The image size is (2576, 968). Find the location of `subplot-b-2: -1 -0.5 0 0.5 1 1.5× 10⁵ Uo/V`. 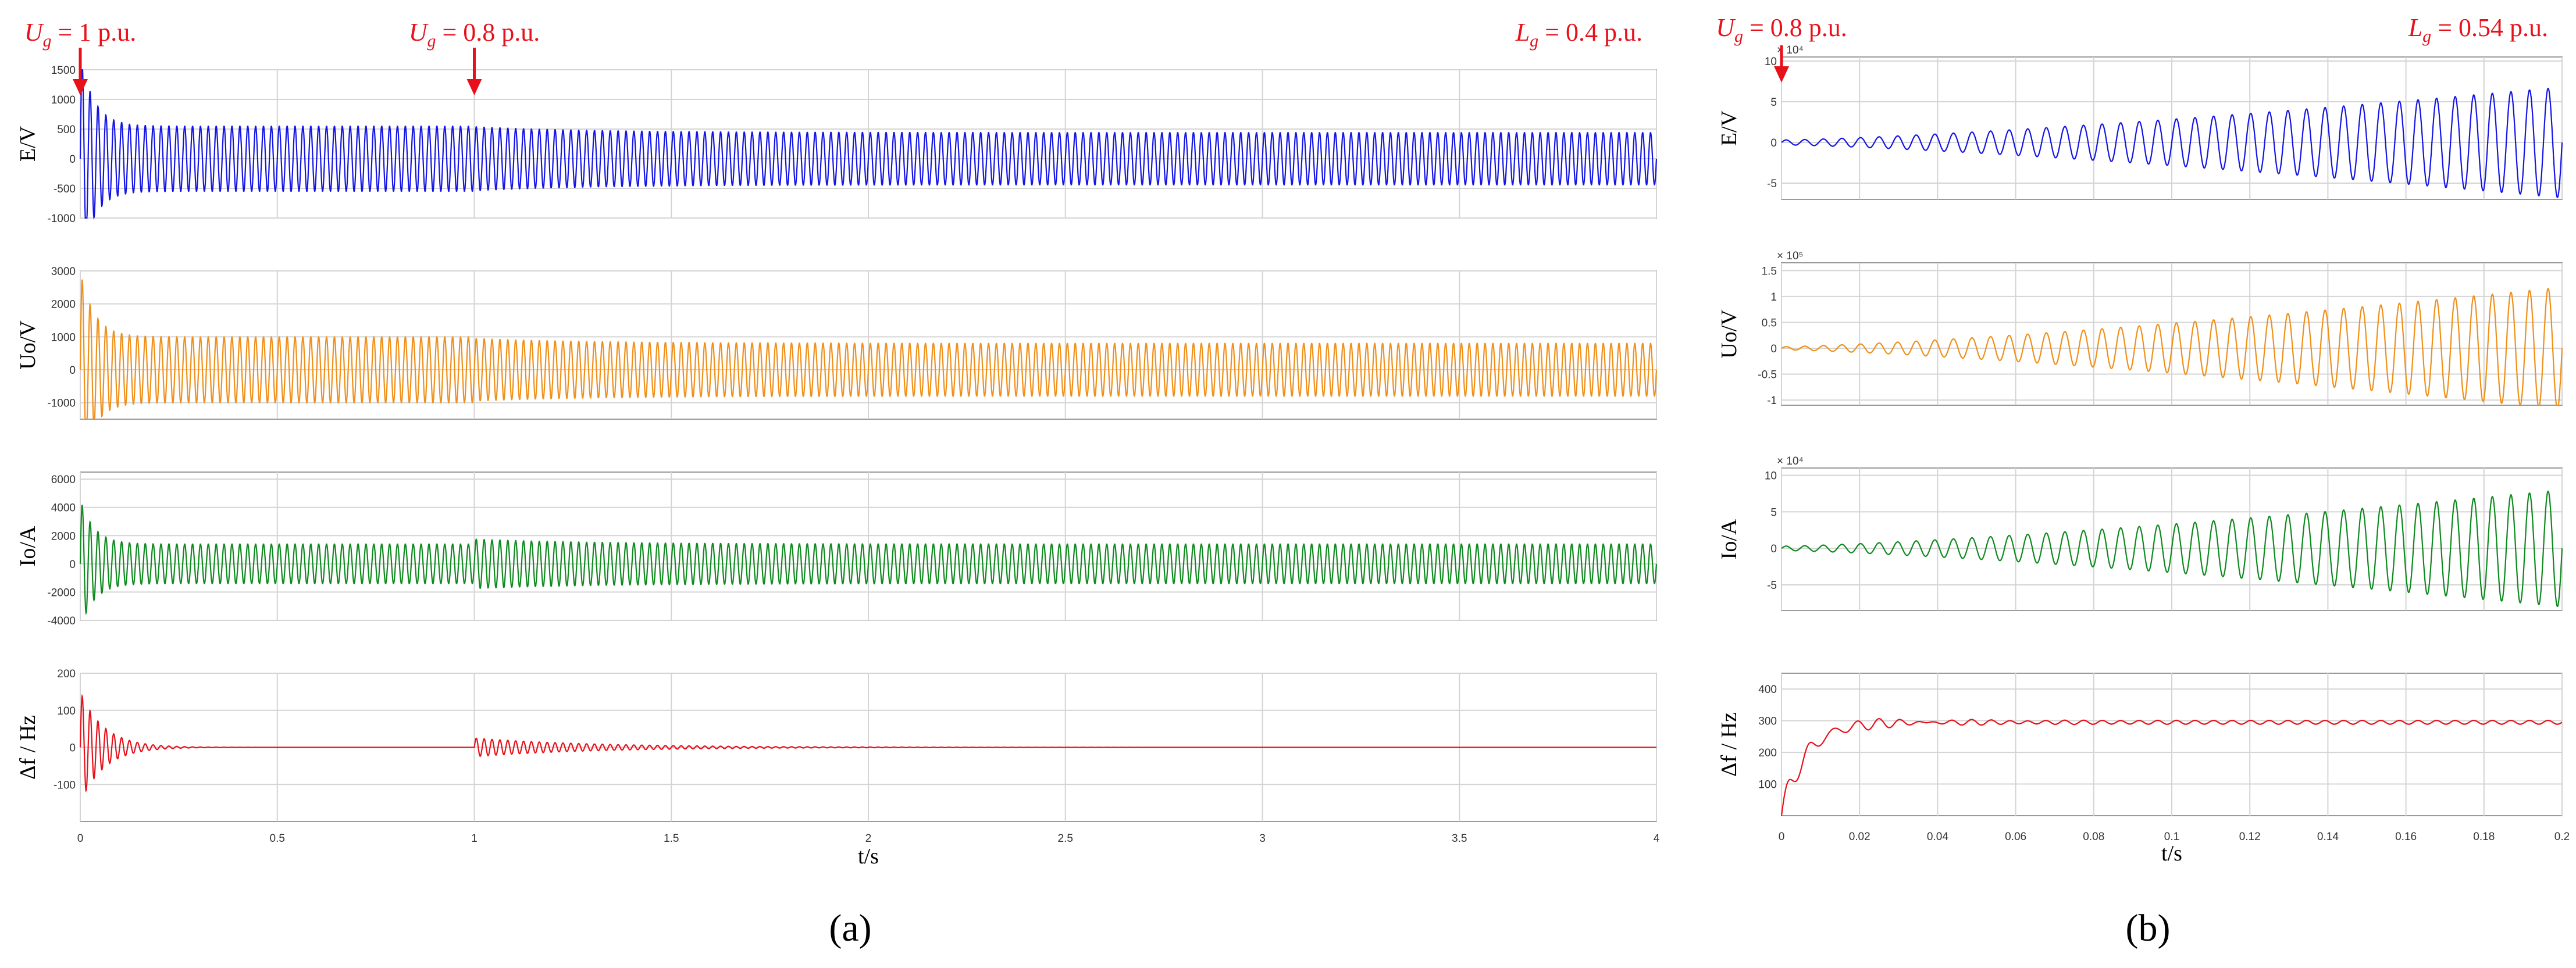

subplot-b-2: -1 -0.5 0 0.5 1 1.5× 10⁵ Uo/V is located at coordinates (2140, 328).